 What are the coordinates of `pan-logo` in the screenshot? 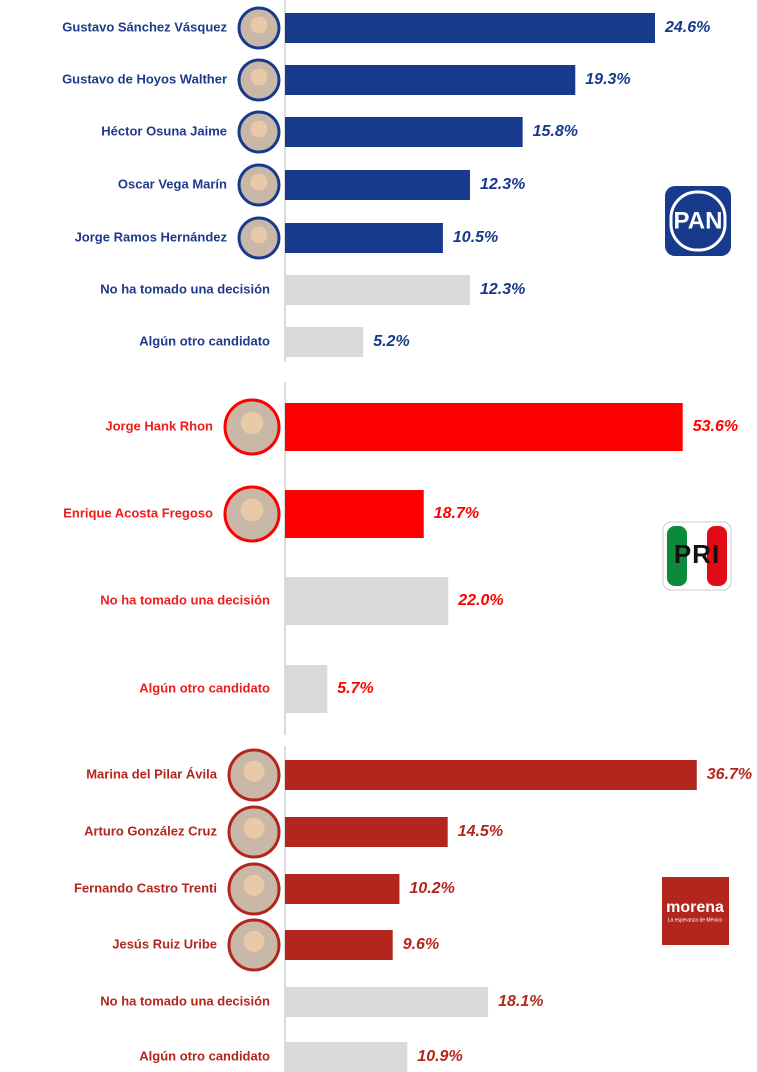 It's located at (698, 221).